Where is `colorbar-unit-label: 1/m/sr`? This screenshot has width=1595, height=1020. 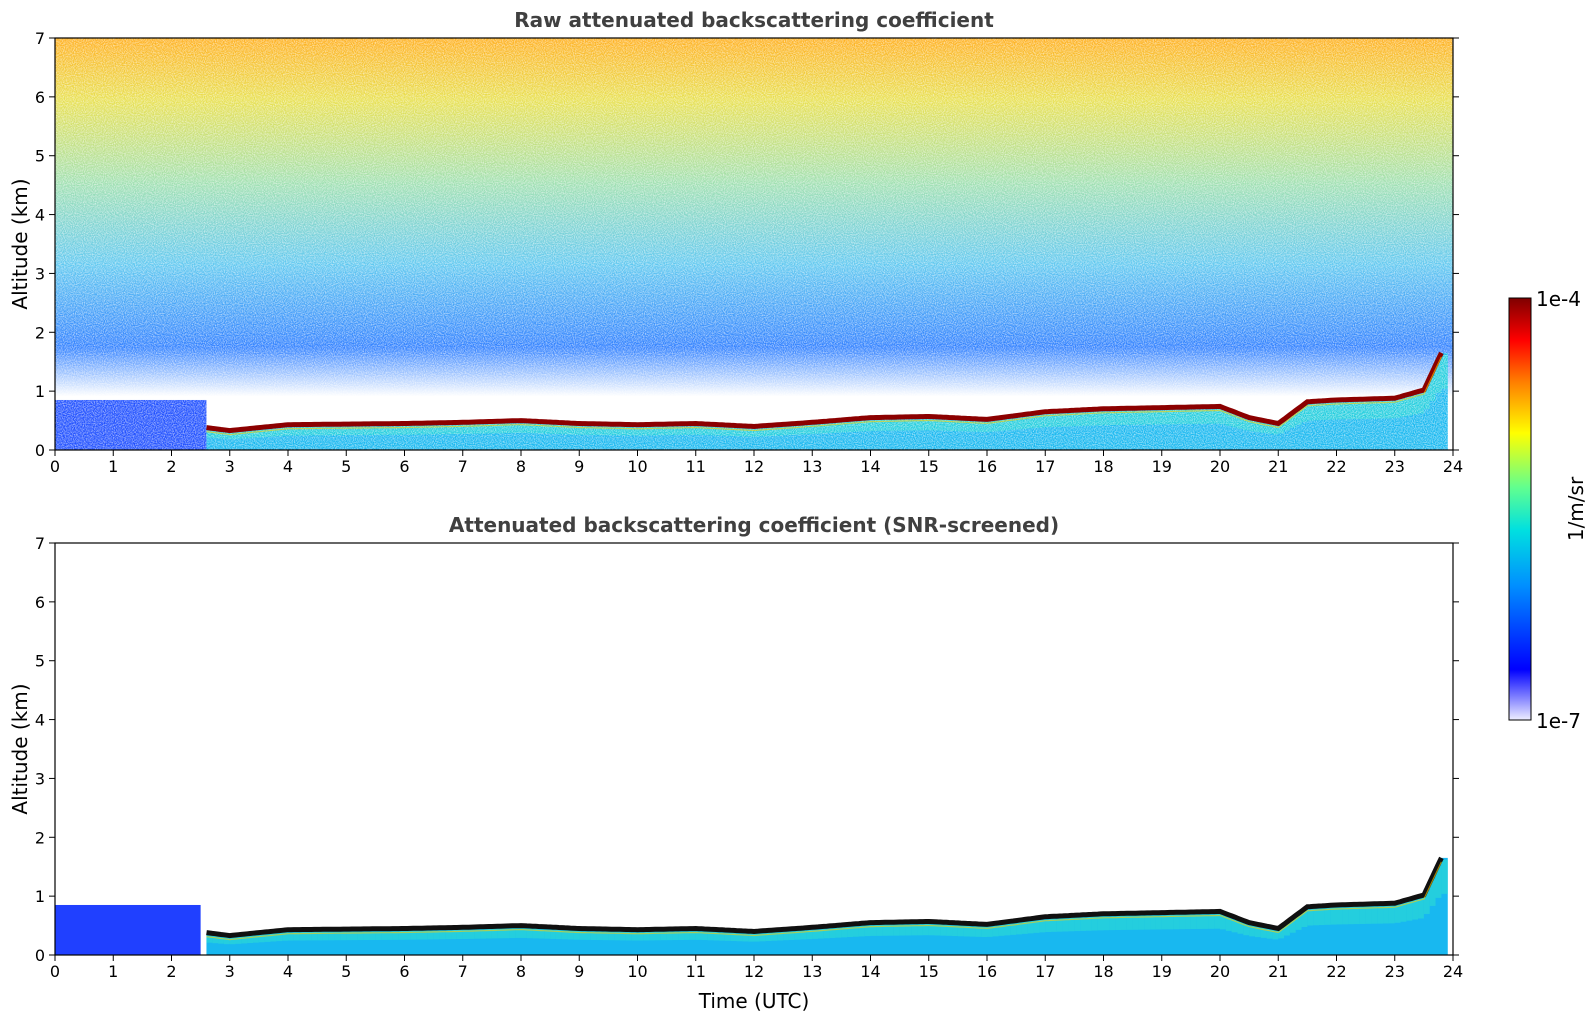 colorbar-unit-label: 1/m/sr is located at coordinates (1576, 508).